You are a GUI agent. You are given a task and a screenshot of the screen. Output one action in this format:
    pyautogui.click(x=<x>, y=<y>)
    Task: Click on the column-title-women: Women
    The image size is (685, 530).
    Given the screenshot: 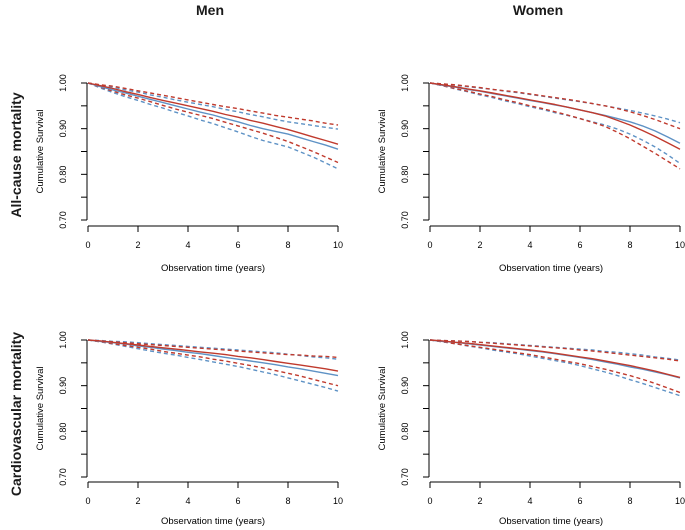 What is the action you would take?
    pyautogui.click(x=538, y=10)
    